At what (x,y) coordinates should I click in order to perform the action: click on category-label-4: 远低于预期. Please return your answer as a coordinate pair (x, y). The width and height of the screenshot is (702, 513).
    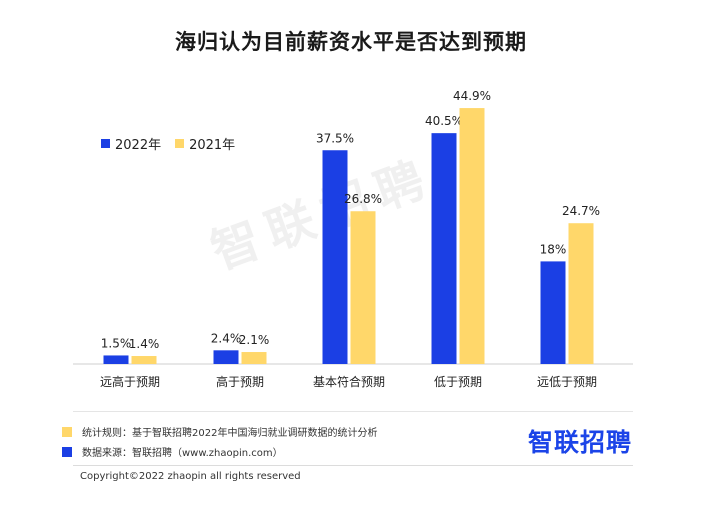
    Looking at the image, I should click on (567, 382).